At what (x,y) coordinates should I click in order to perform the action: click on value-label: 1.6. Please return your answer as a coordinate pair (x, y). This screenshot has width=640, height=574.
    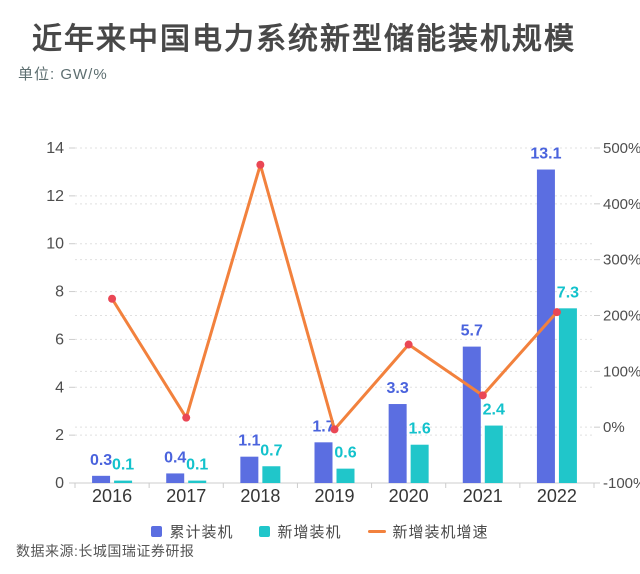
    Looking at the image, I should click on (420, 429).